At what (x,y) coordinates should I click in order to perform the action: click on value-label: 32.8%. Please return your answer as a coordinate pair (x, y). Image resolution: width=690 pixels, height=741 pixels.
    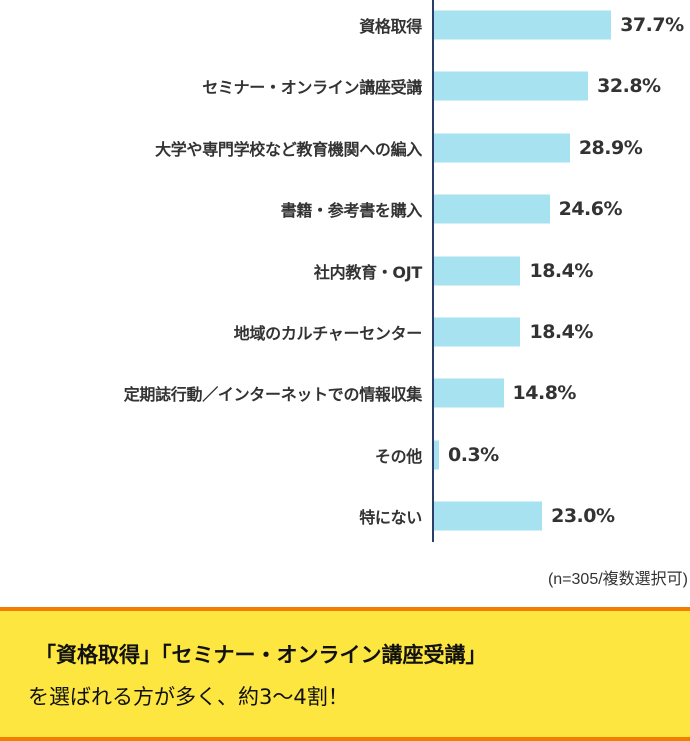
    Looking at the image, I should click on (629, 86).